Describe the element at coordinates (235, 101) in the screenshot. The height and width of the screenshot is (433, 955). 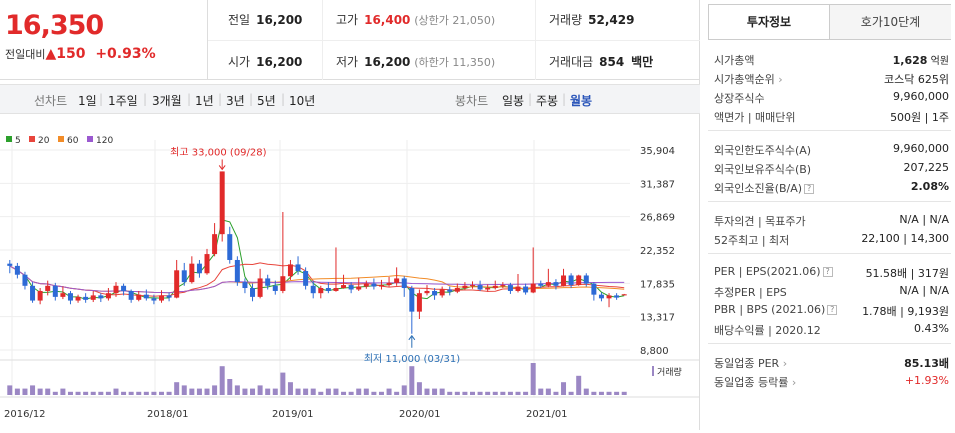
I see `tab-3y: 3년` at that location.